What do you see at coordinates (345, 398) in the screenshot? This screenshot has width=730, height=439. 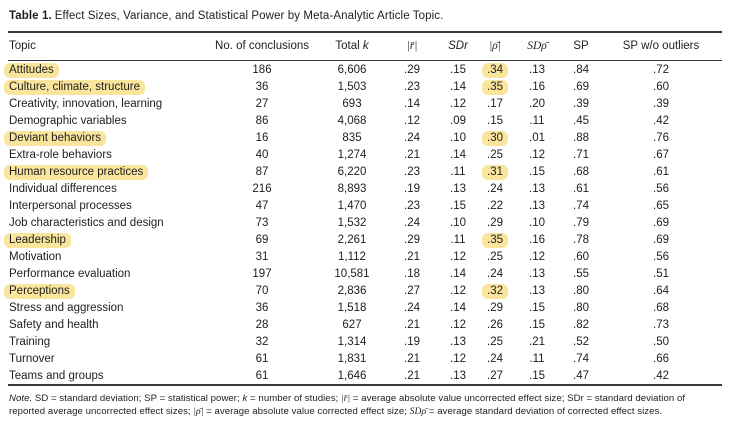 I see `note-abs-r-symbol: |r̄|` at bounding box center [345, 398].